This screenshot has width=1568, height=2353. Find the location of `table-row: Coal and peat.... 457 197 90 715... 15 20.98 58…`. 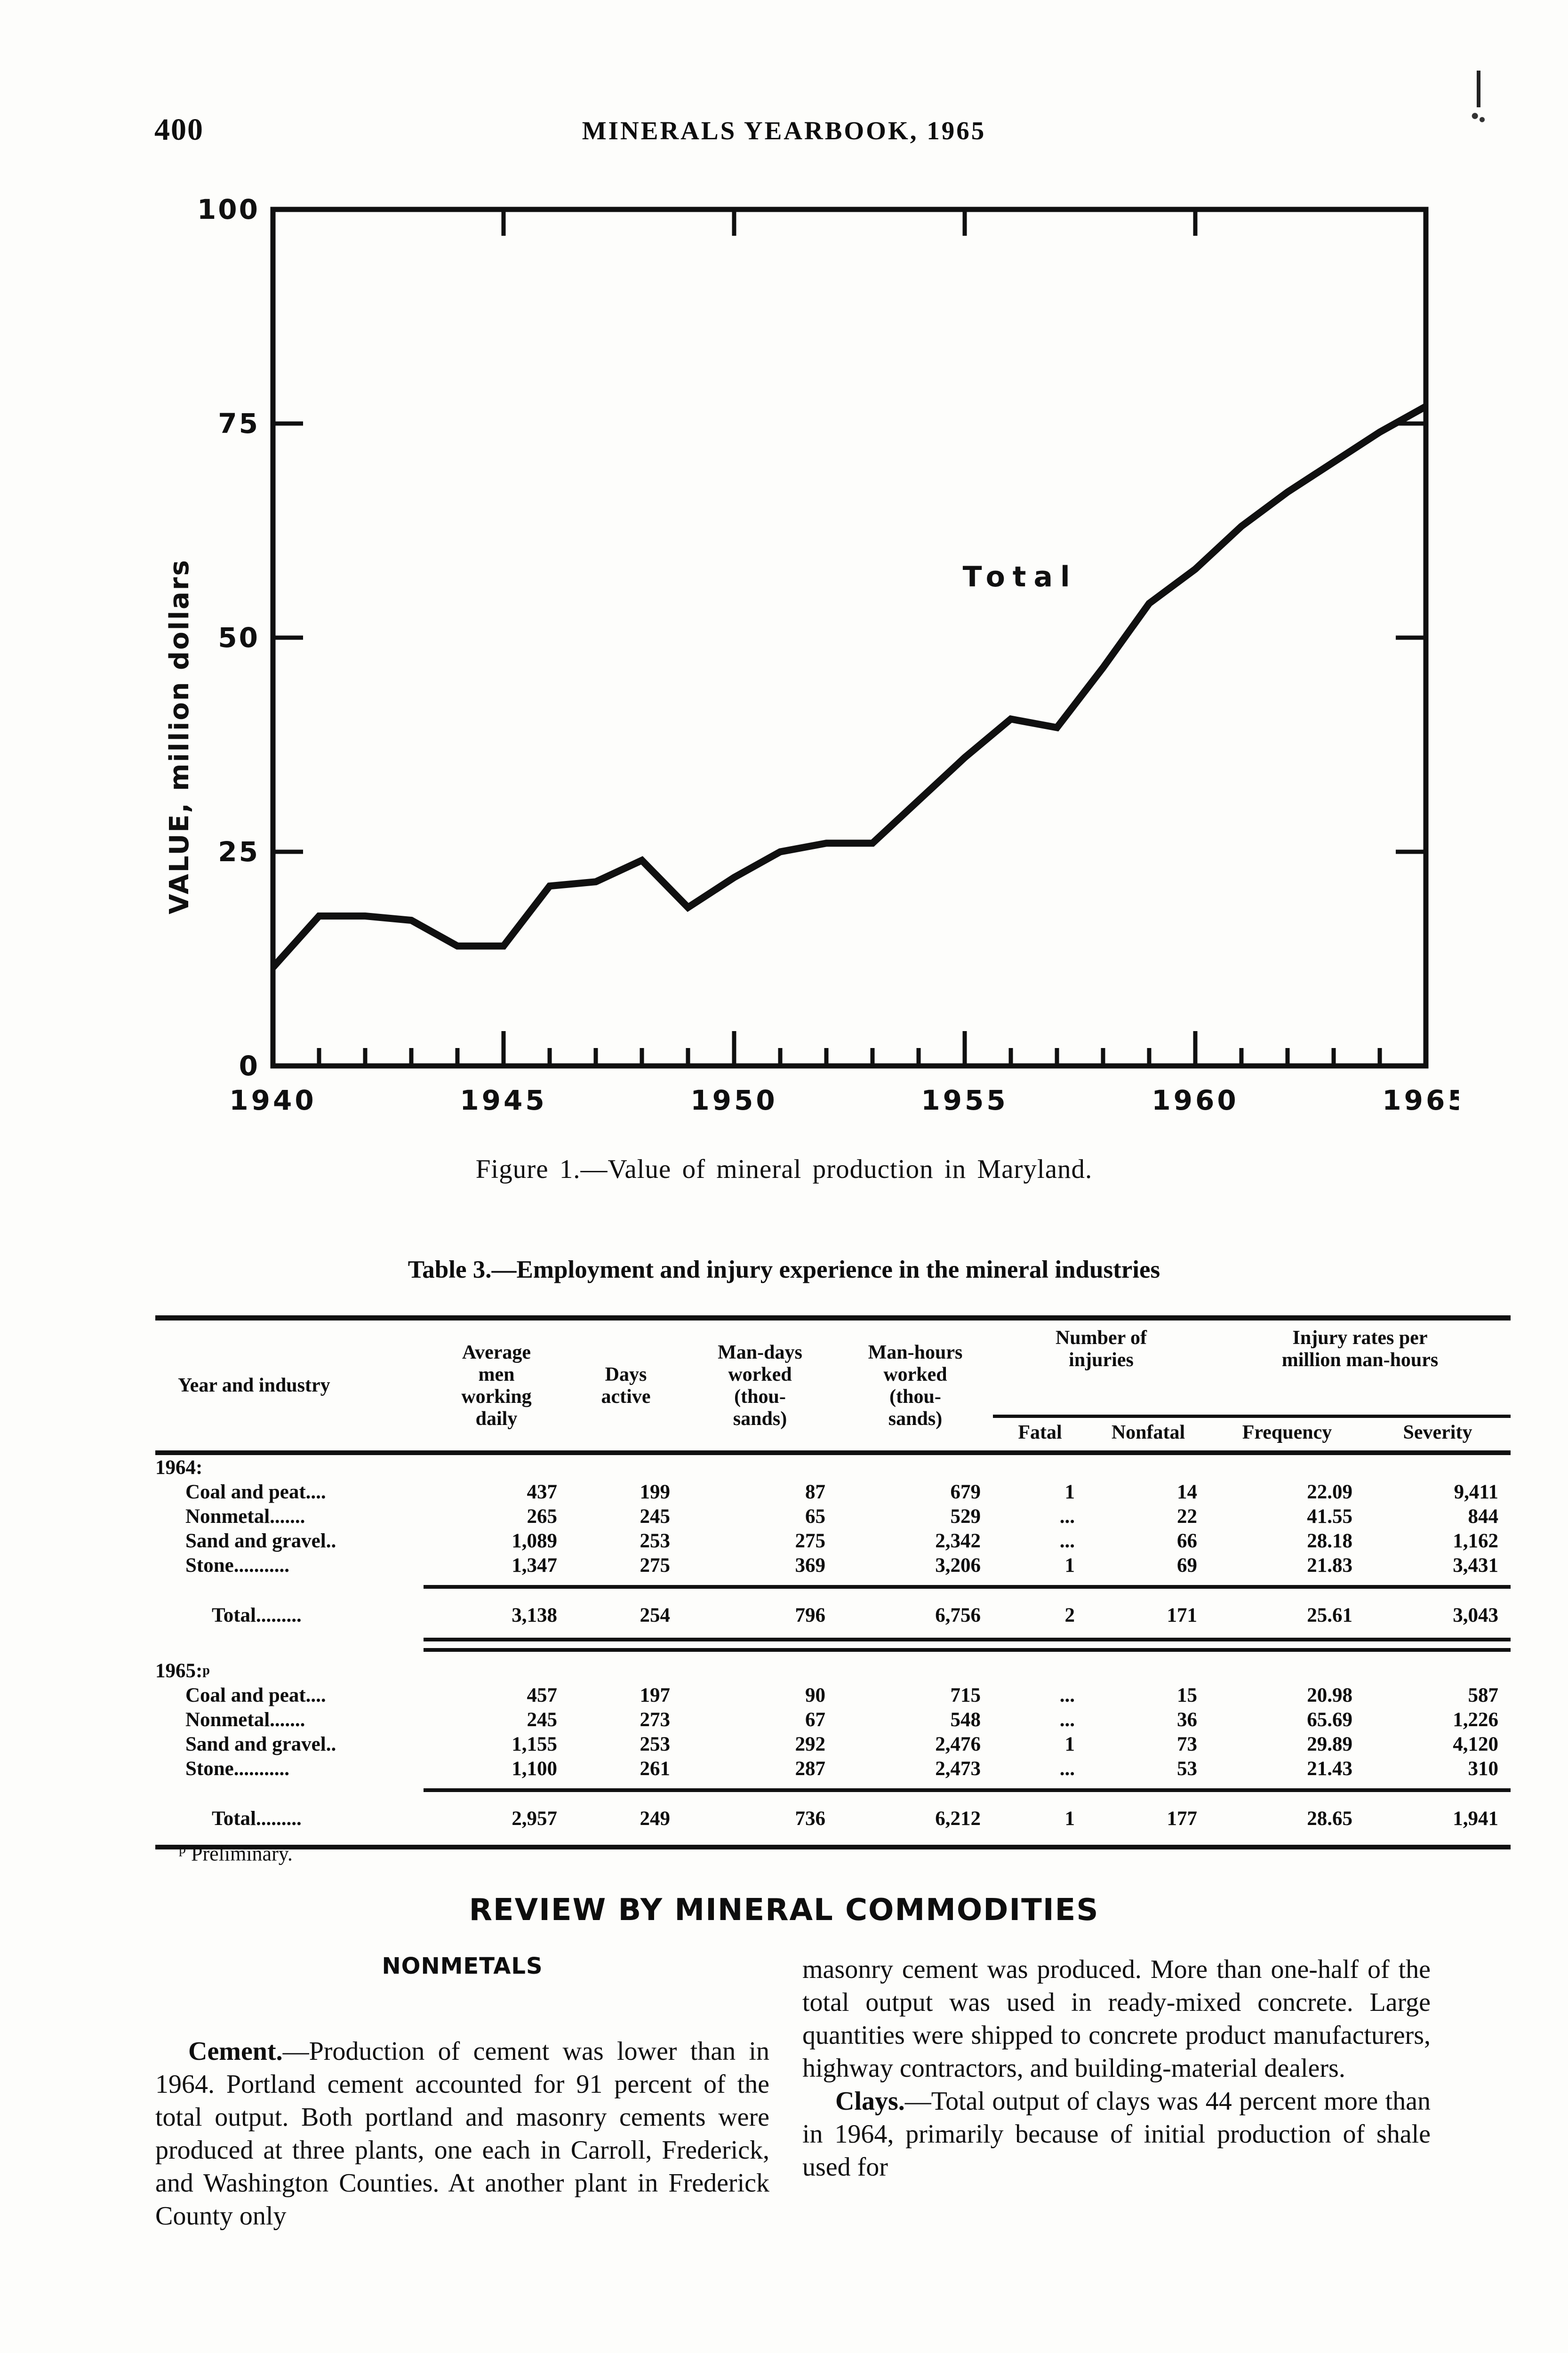

table-row: Coal and peat.... 457 197 90 715... 15 20.98 58… is located at coordinates (833, 1695).